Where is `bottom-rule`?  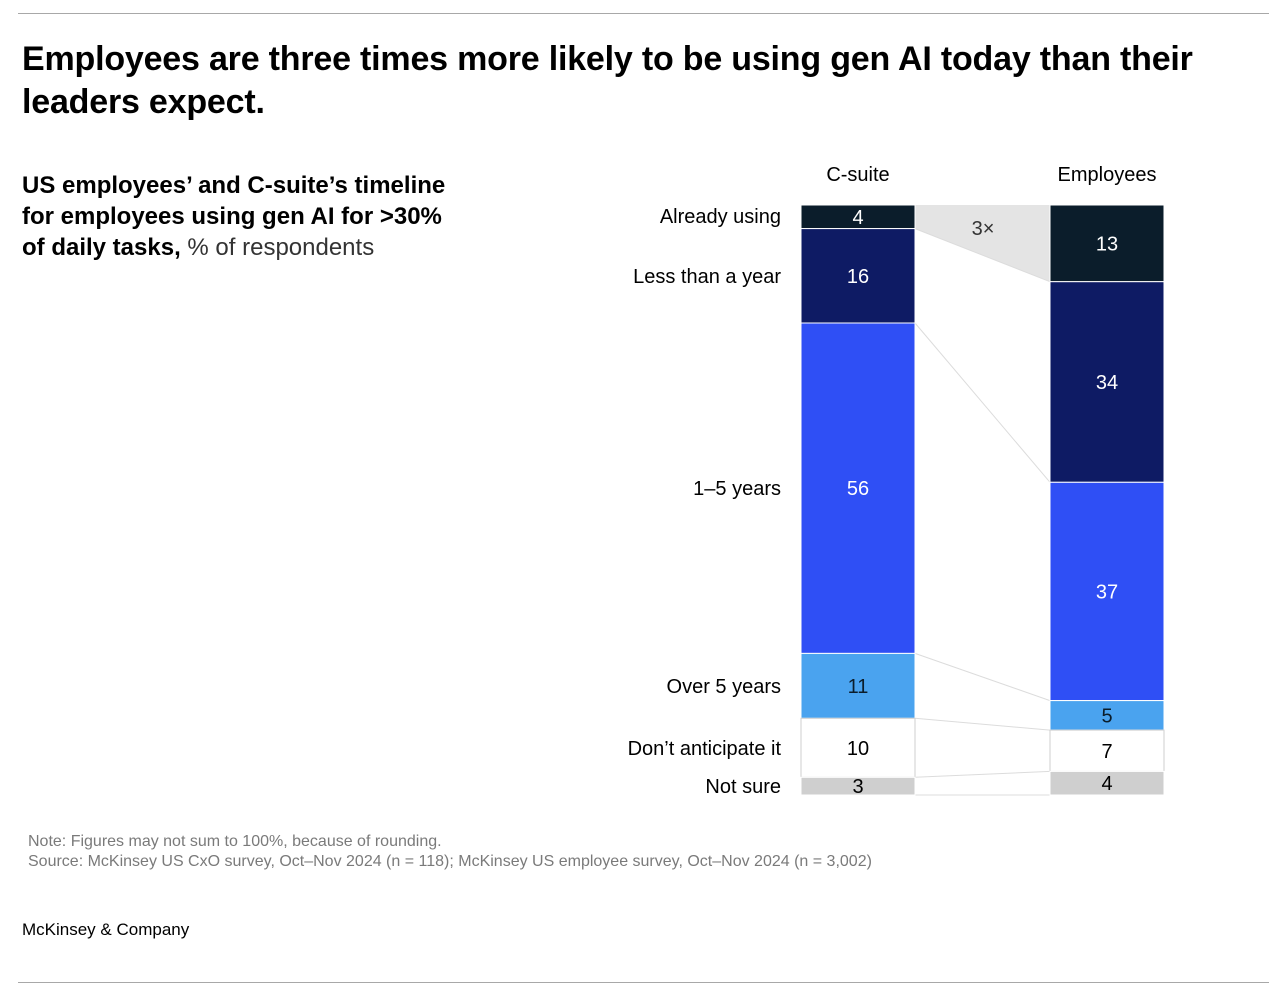
bottom-rule is located at coordinates (643, 982).